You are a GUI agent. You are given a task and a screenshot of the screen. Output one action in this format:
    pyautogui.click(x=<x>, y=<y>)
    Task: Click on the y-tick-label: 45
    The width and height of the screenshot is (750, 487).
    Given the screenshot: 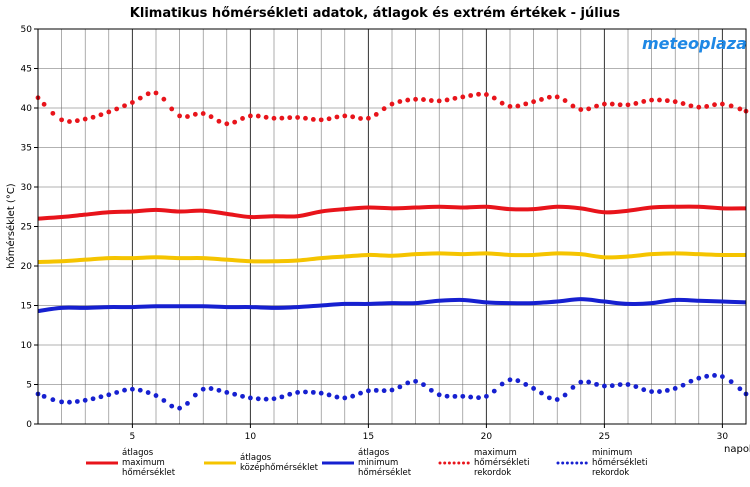 What is the action you would take?
    pyautogui.click(x=26, y=70)
    